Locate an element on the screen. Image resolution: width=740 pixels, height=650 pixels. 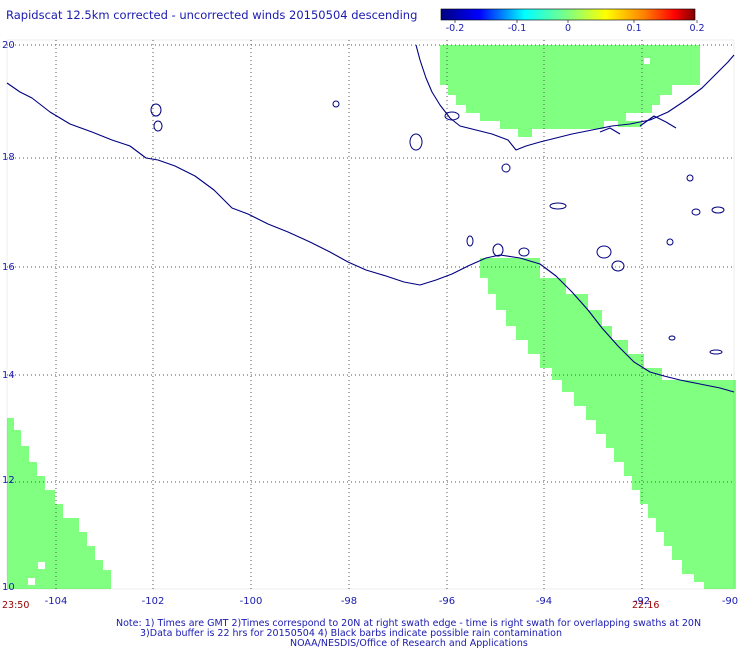
colorbar-tick-label: 0 is located at coordinates (568, 28).